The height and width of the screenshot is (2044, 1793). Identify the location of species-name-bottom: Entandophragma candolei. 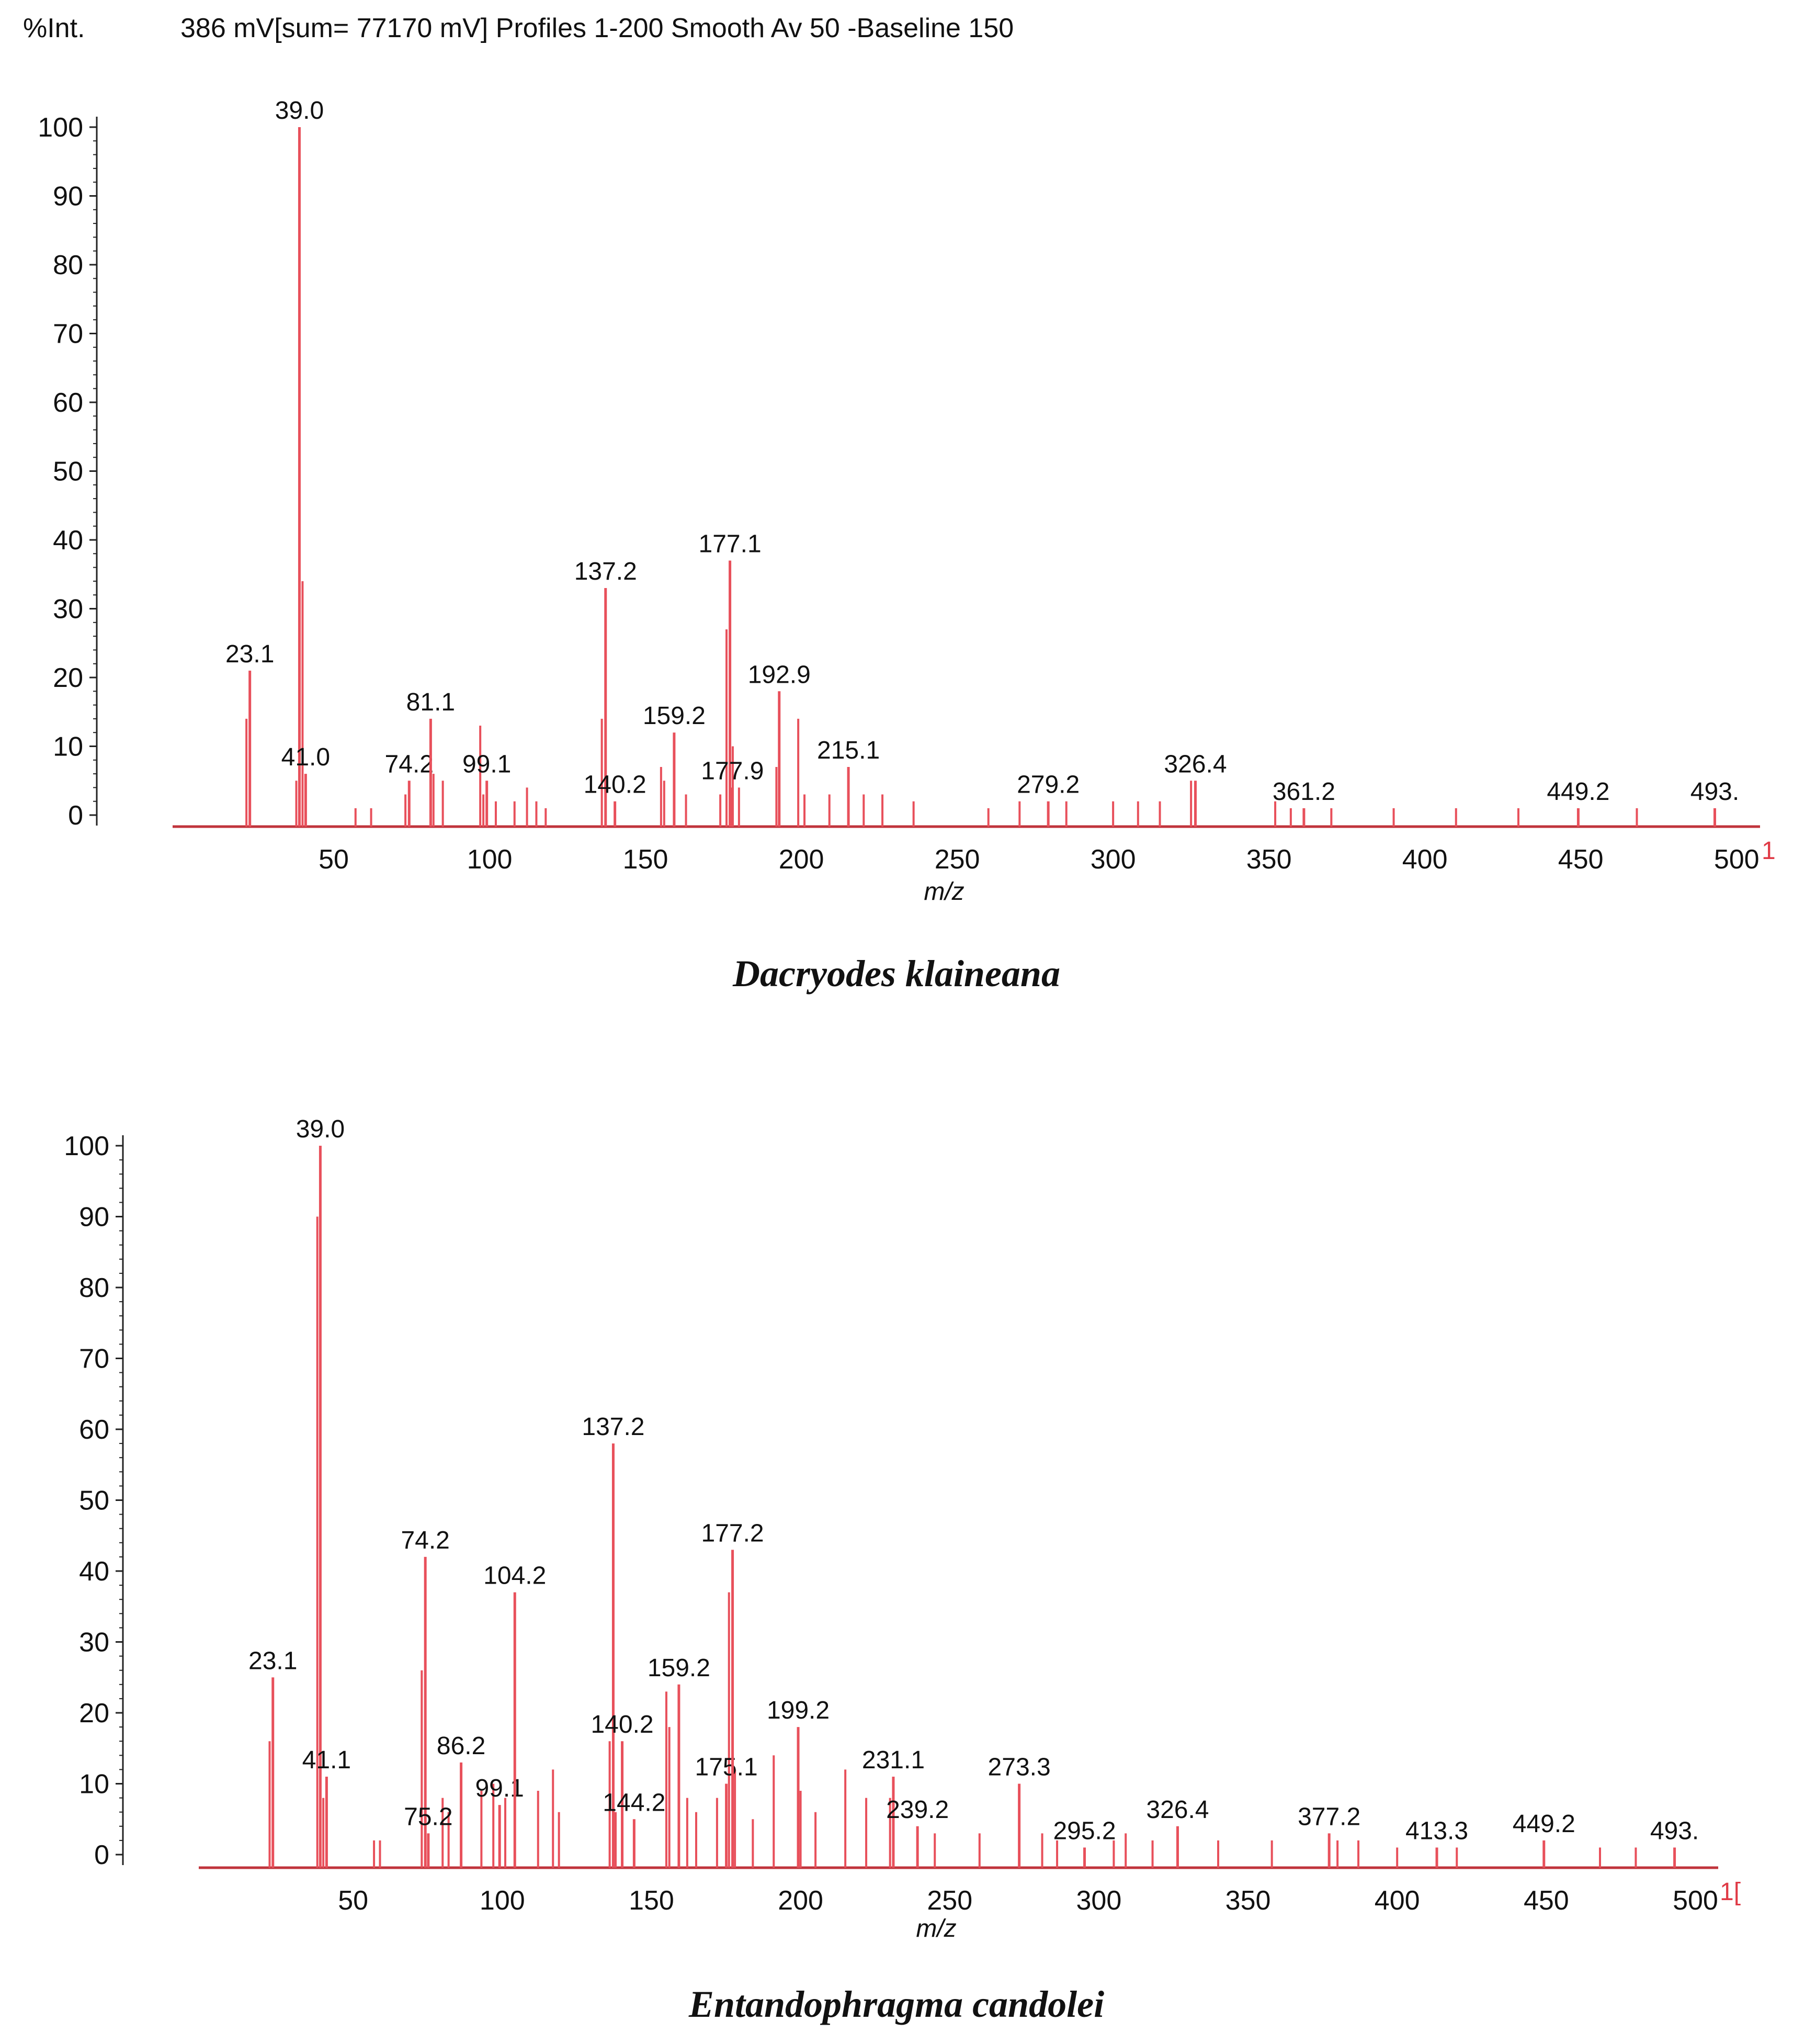
(896, 2004).